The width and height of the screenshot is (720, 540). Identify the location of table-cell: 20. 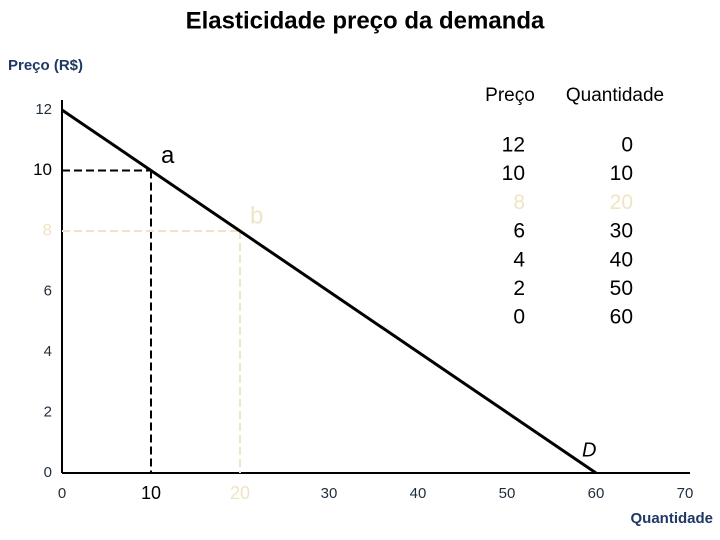
(621, 202).